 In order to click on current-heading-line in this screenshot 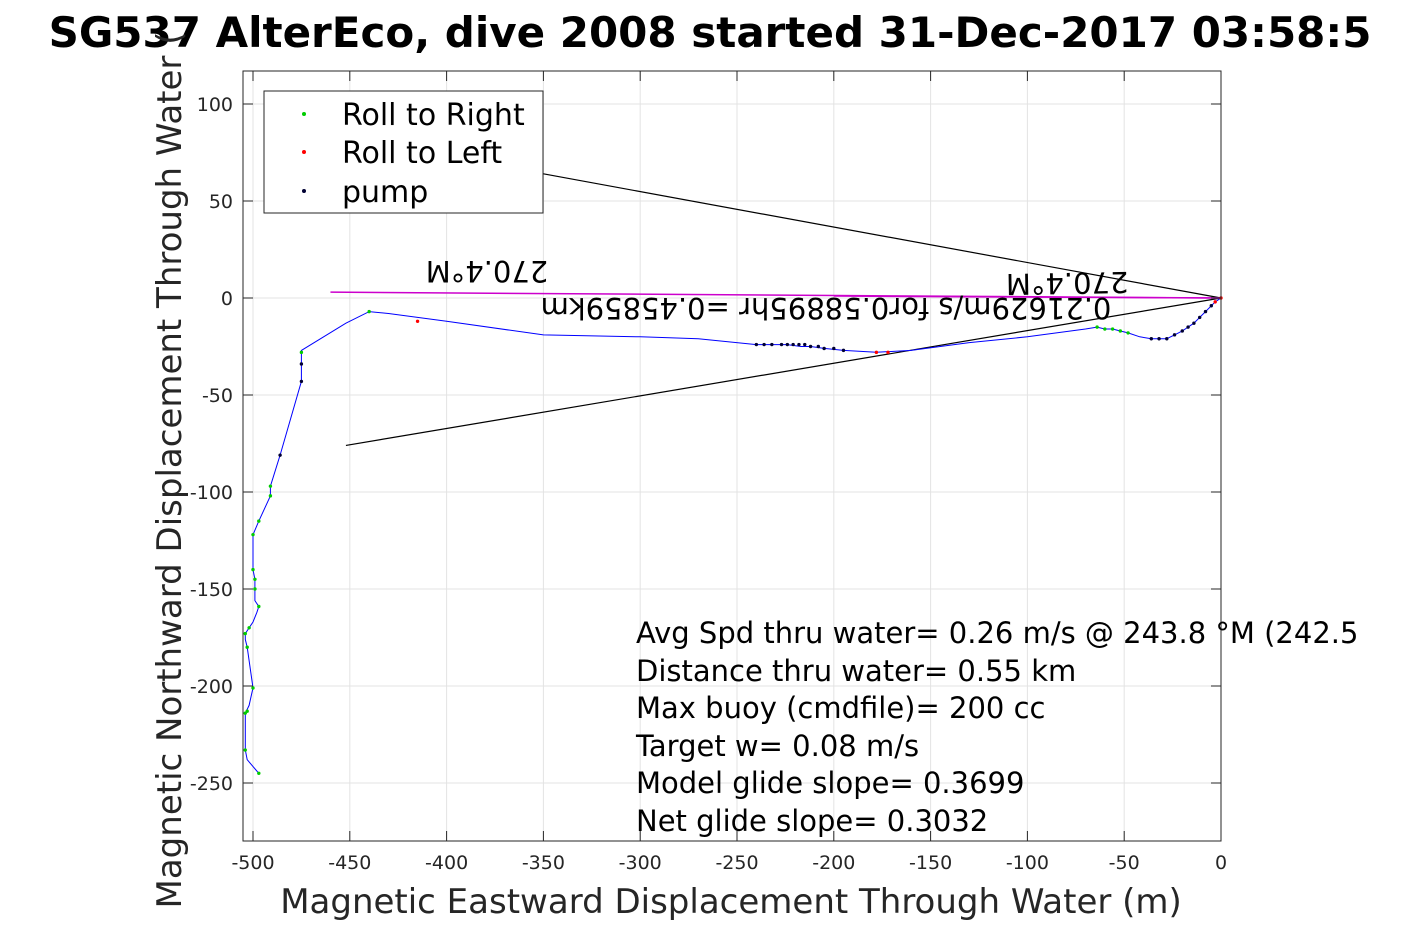, I will do `click(1027, 297)`.